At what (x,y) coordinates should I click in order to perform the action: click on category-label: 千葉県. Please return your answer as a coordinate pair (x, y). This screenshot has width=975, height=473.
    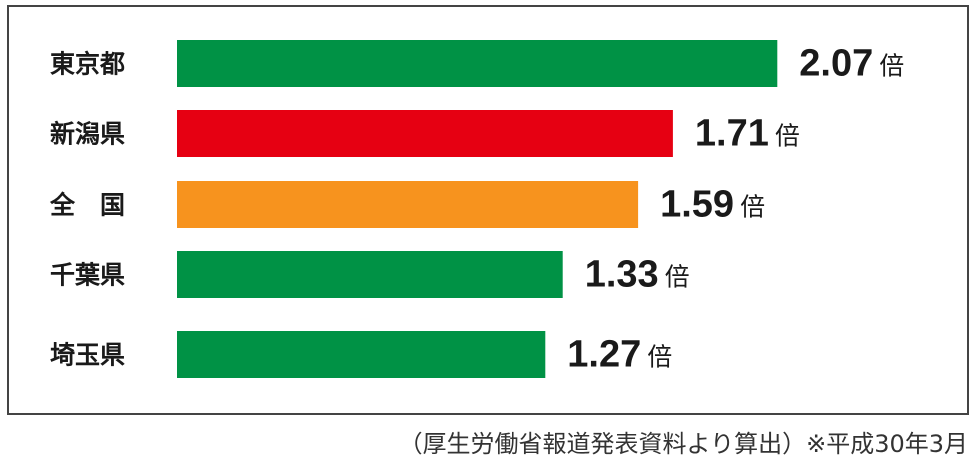
    Looking at the image, I should click on (87, 275).